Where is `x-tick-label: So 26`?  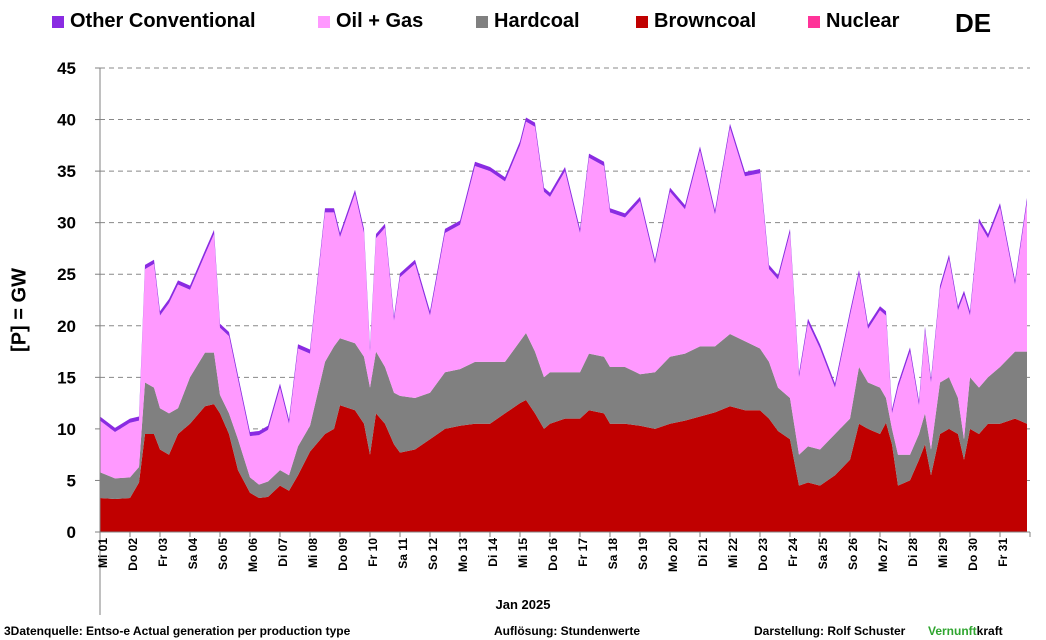 x-tick-label: So 26 is located at coordinates (853, 554).